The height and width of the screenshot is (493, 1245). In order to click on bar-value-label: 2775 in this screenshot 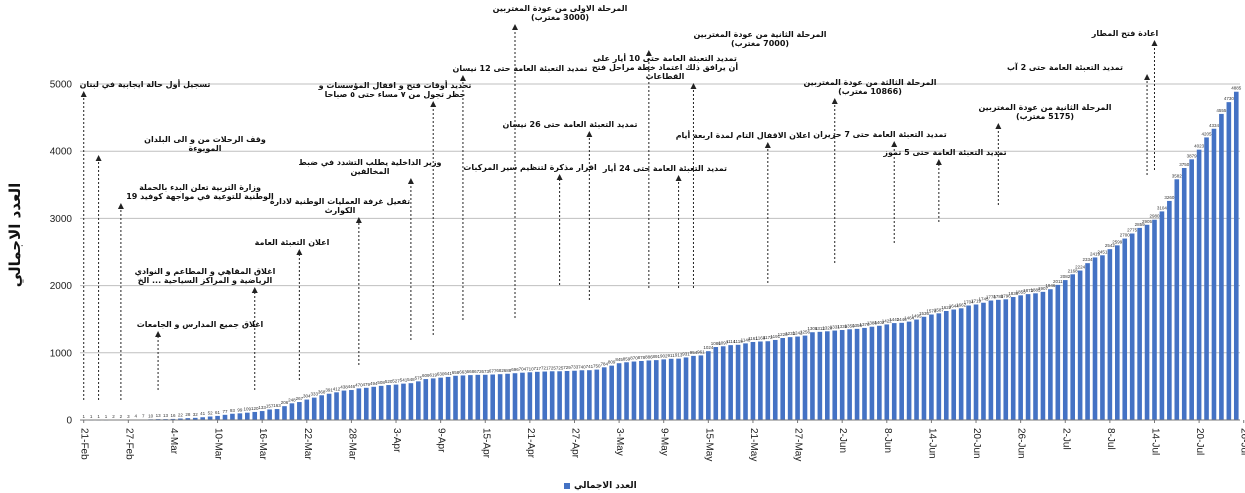, I will do `click(1132, 230)`.